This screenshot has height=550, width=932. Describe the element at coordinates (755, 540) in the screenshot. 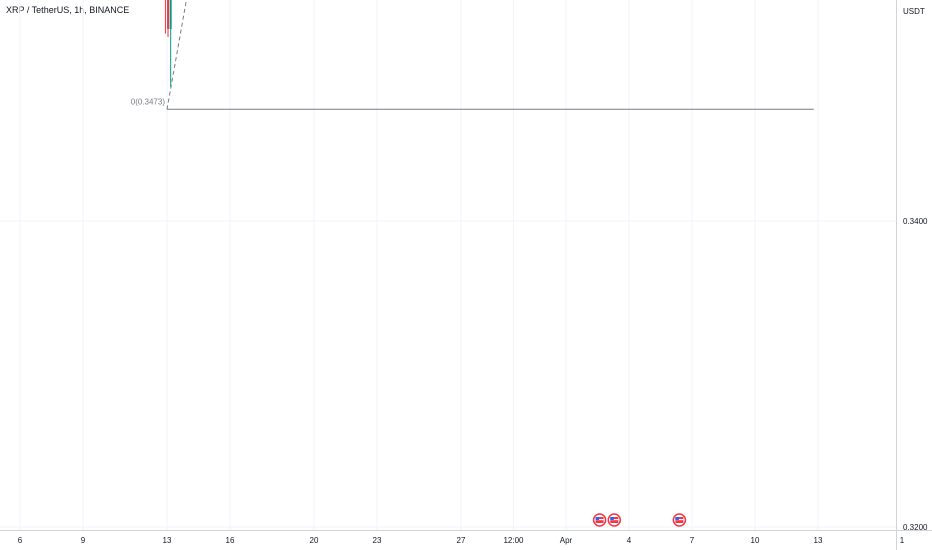

I see `x-tick-label: 10` at that location.